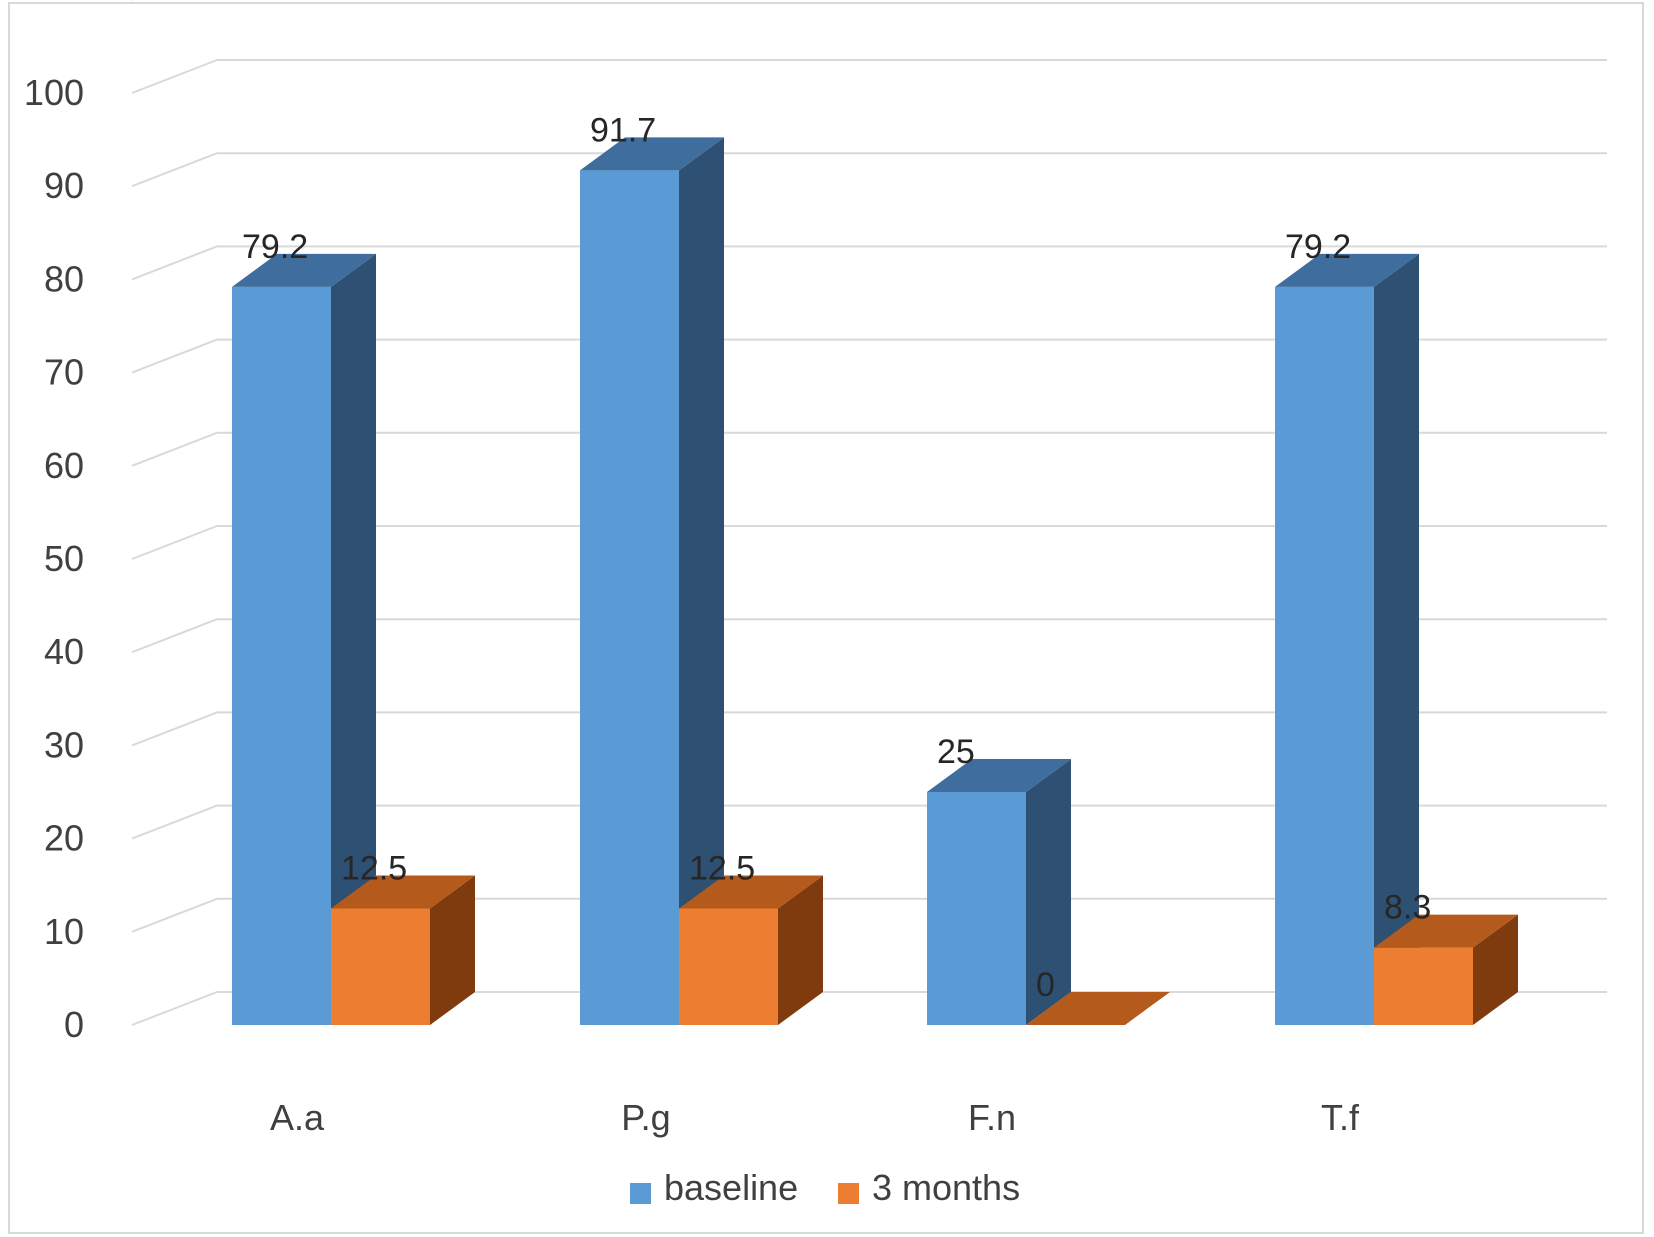 The image size is (1654, 1237). What do you see at coordinates (64, 372) in the screenshot?
I see `y-tick-label: 70` at bounding box center [64, 372].